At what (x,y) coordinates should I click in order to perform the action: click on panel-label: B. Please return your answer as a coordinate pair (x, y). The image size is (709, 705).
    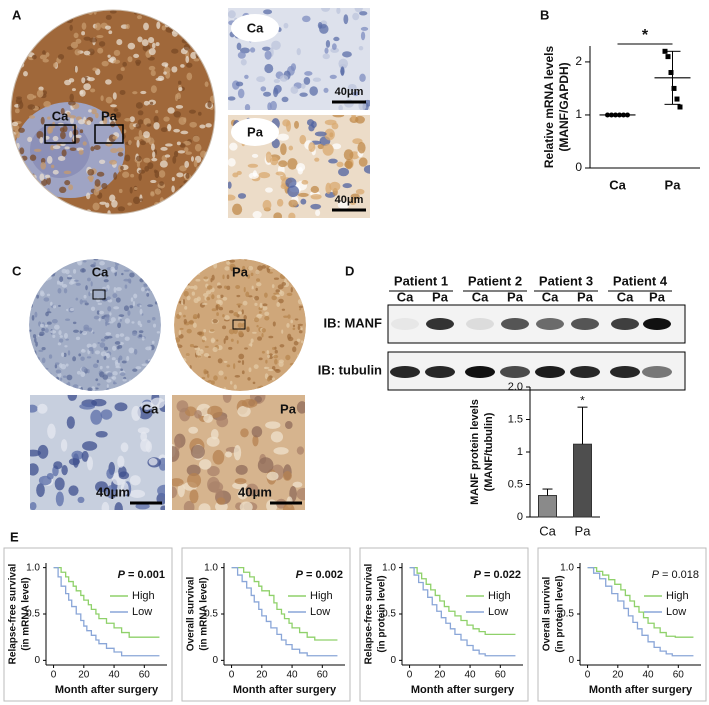
    Looking at the image, I should click on (544, 14).